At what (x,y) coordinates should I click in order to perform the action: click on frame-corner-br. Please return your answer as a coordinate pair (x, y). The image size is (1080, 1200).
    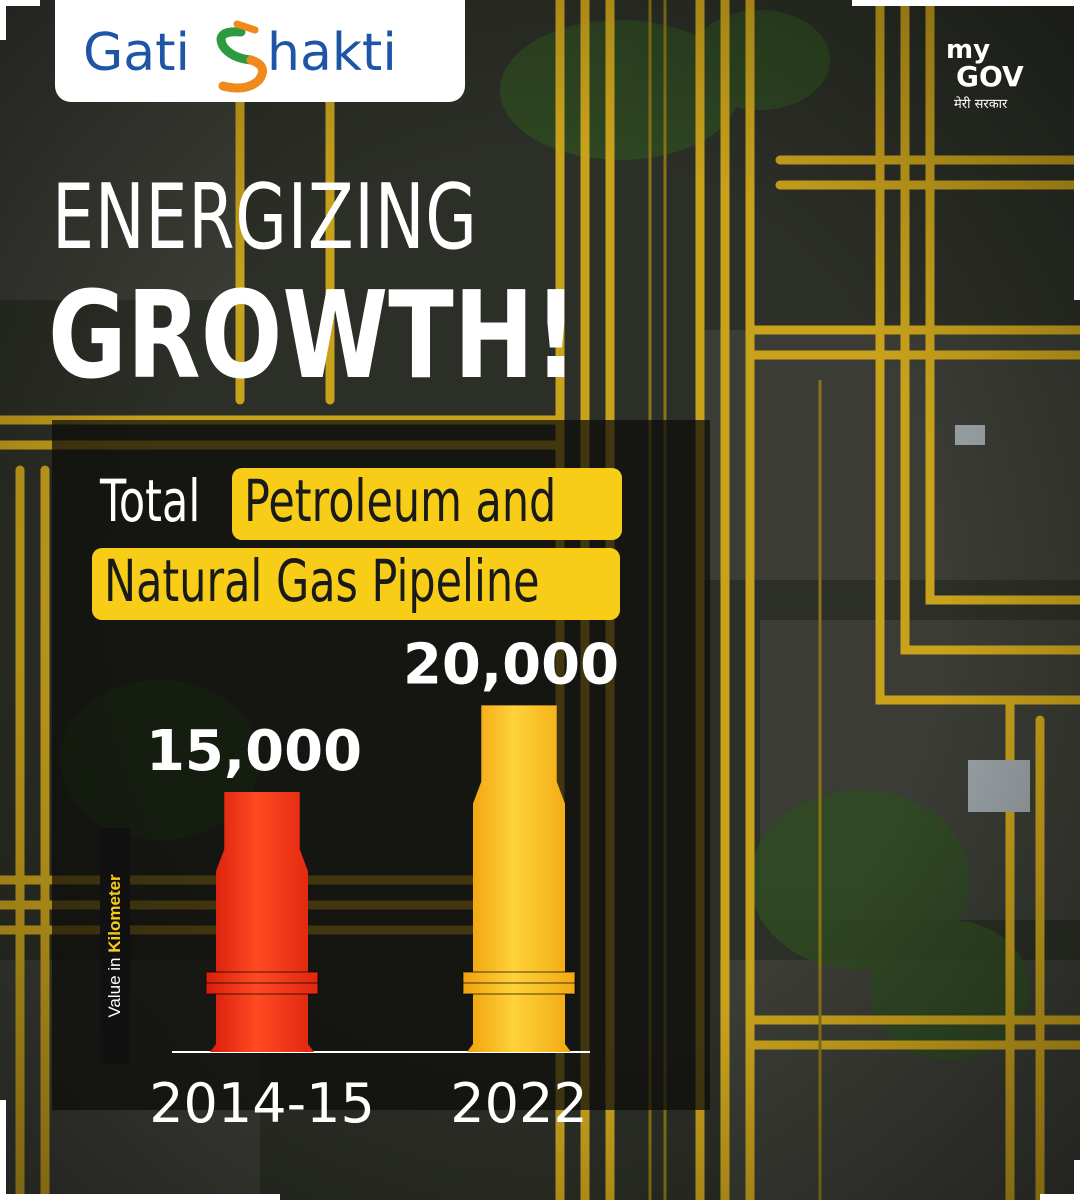
    Looking at the image, I should click on (1060, 1197).